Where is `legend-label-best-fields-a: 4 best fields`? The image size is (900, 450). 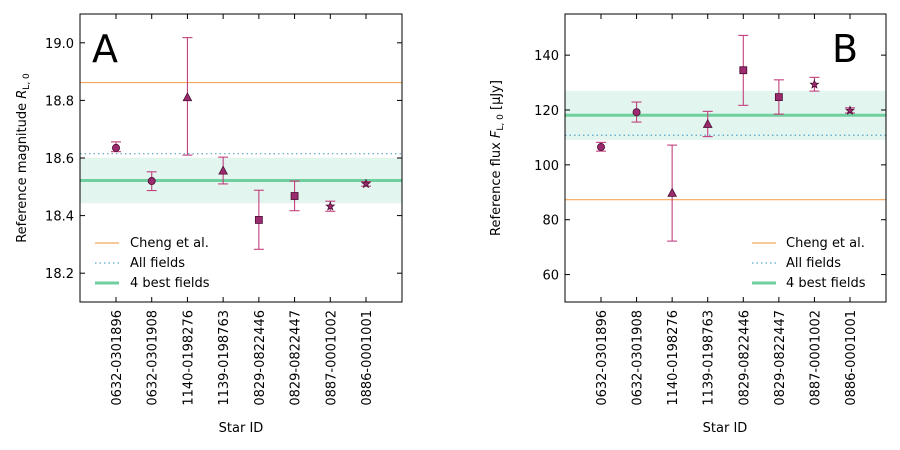 legend-label-best-fields-a: 4 best fields is located at coordinates (170, 283).